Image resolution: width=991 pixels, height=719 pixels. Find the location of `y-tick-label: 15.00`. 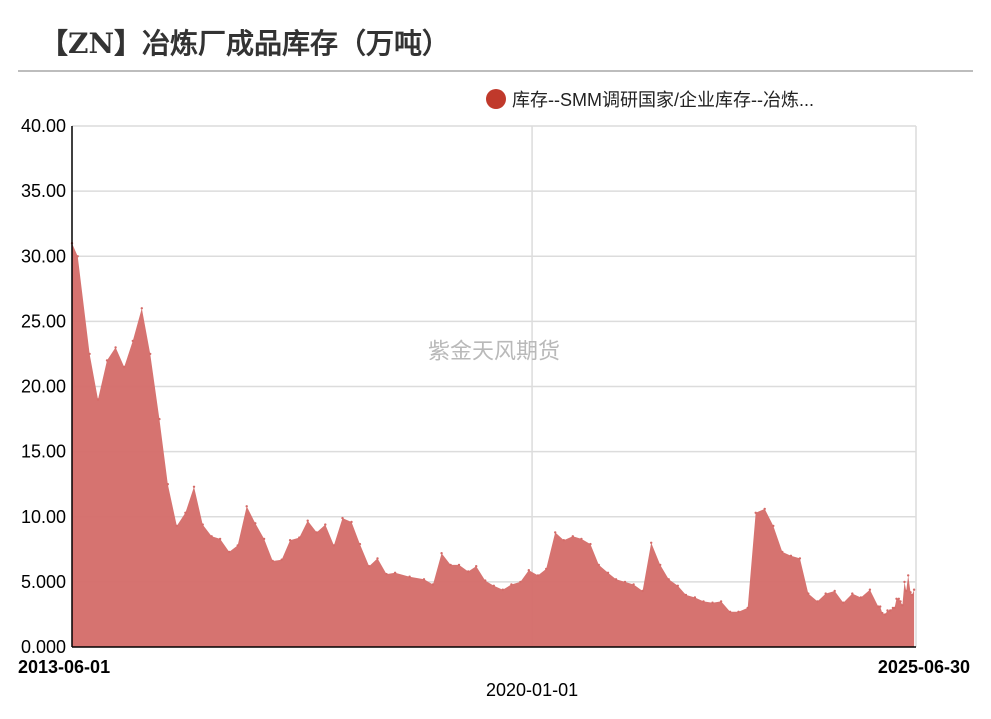

y-tick-label: 15.00 is located at coordinates (43, 452).